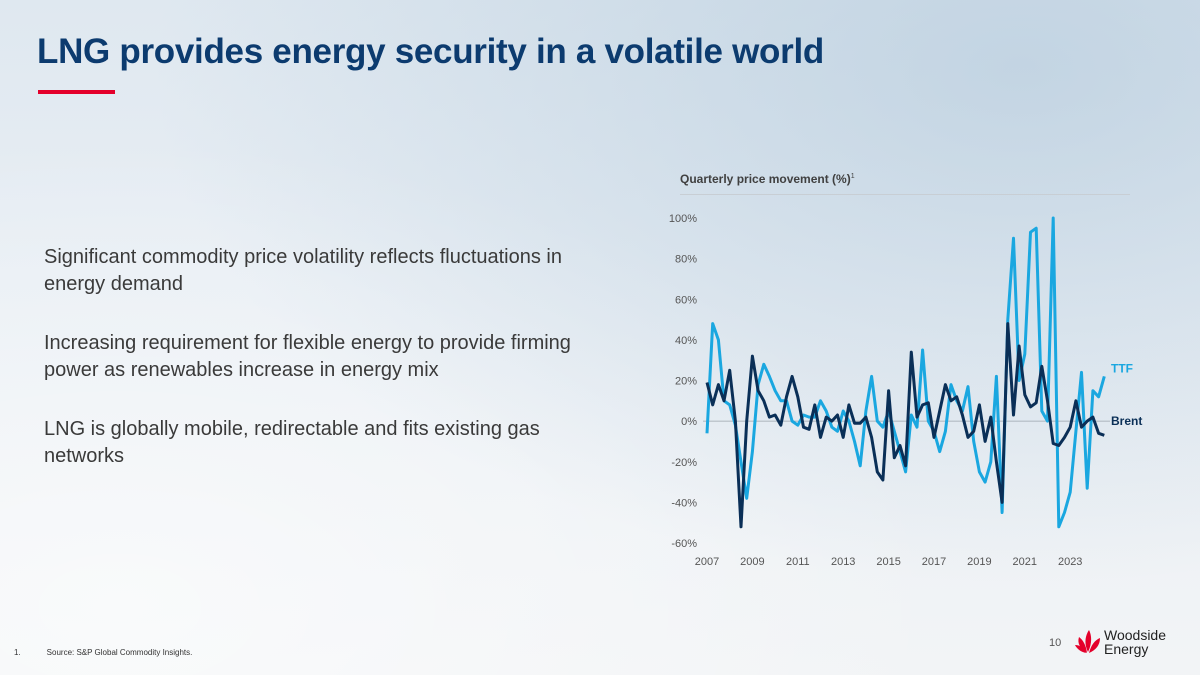  I want to click on chart-divider, so click(905, 194).